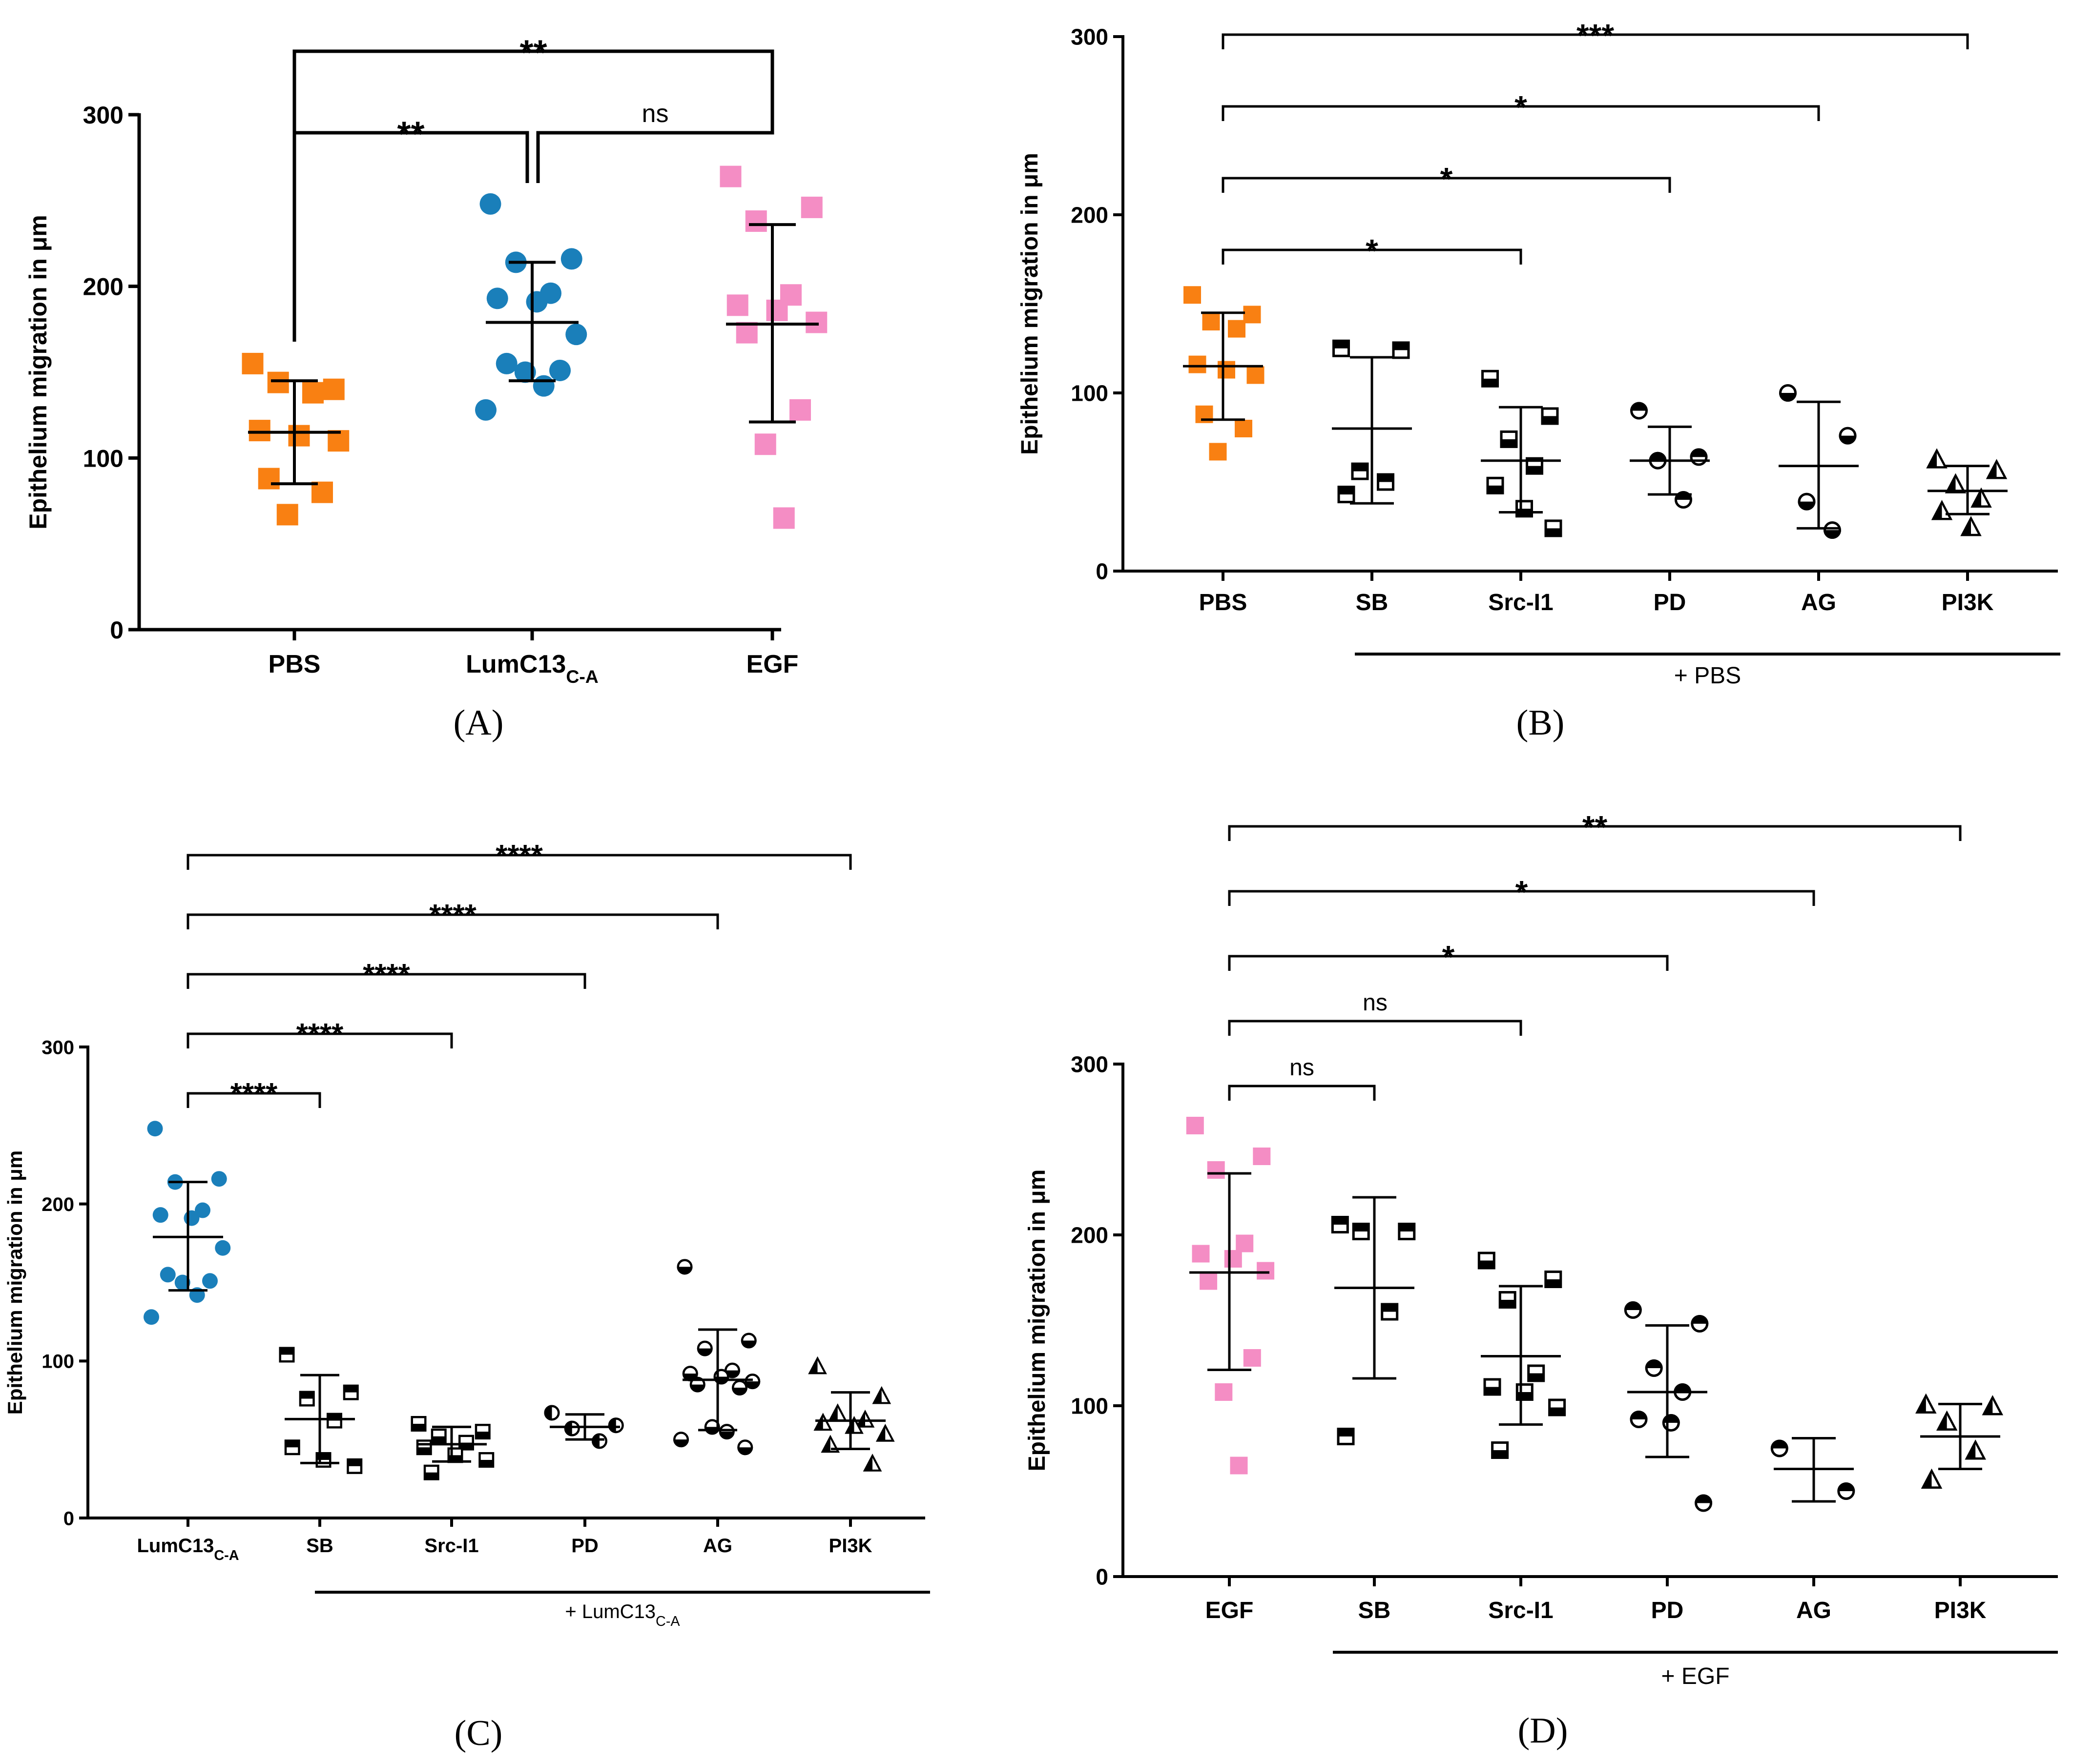  Describe the element at coordinates (1695, 1676) in the screenshot. I see `group-label: + EGF` at that location.